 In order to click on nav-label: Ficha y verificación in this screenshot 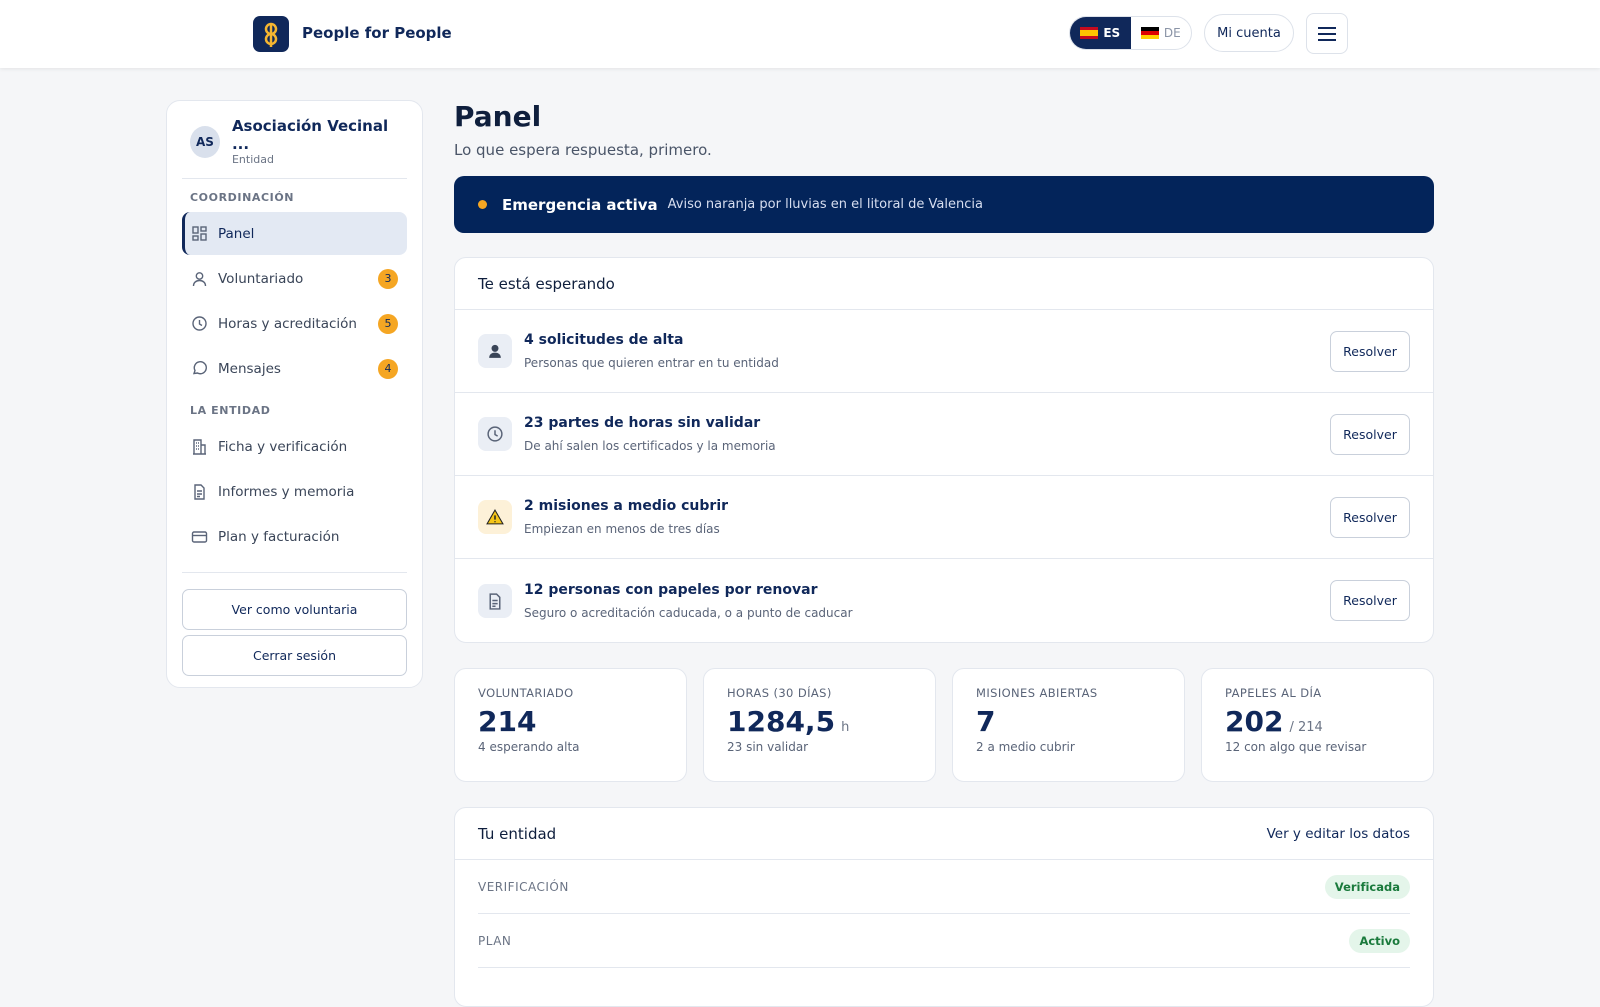, I will do `click(283, 446)`.